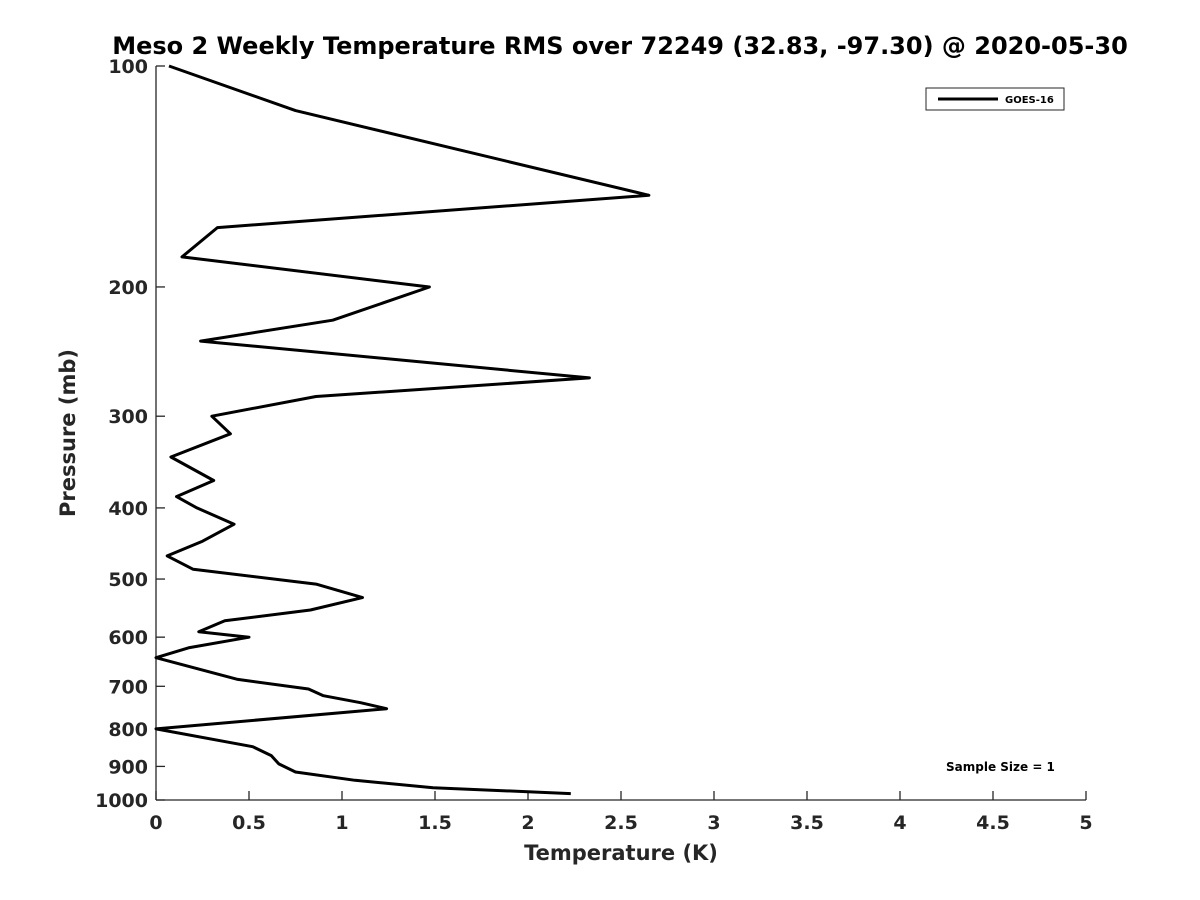 This screenshot has height=900, width=1200. I want to click on x-tick-label: 3, so click(713, 823).